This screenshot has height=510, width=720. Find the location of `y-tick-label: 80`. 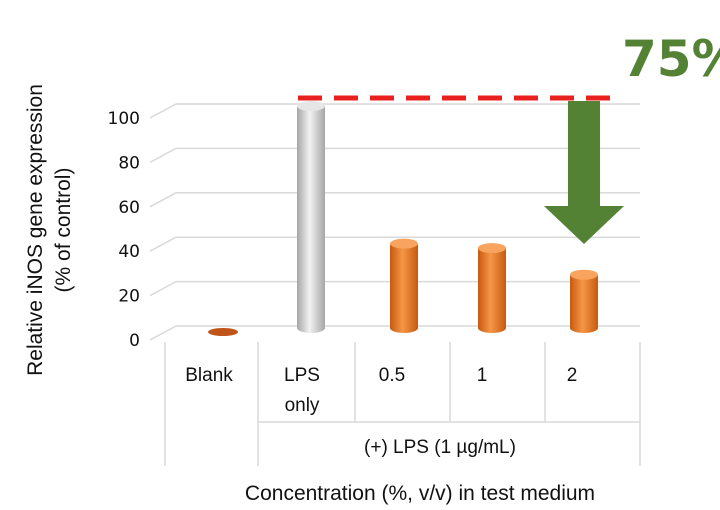

y-tick-label: 80 is located at coordinates (129, 163).